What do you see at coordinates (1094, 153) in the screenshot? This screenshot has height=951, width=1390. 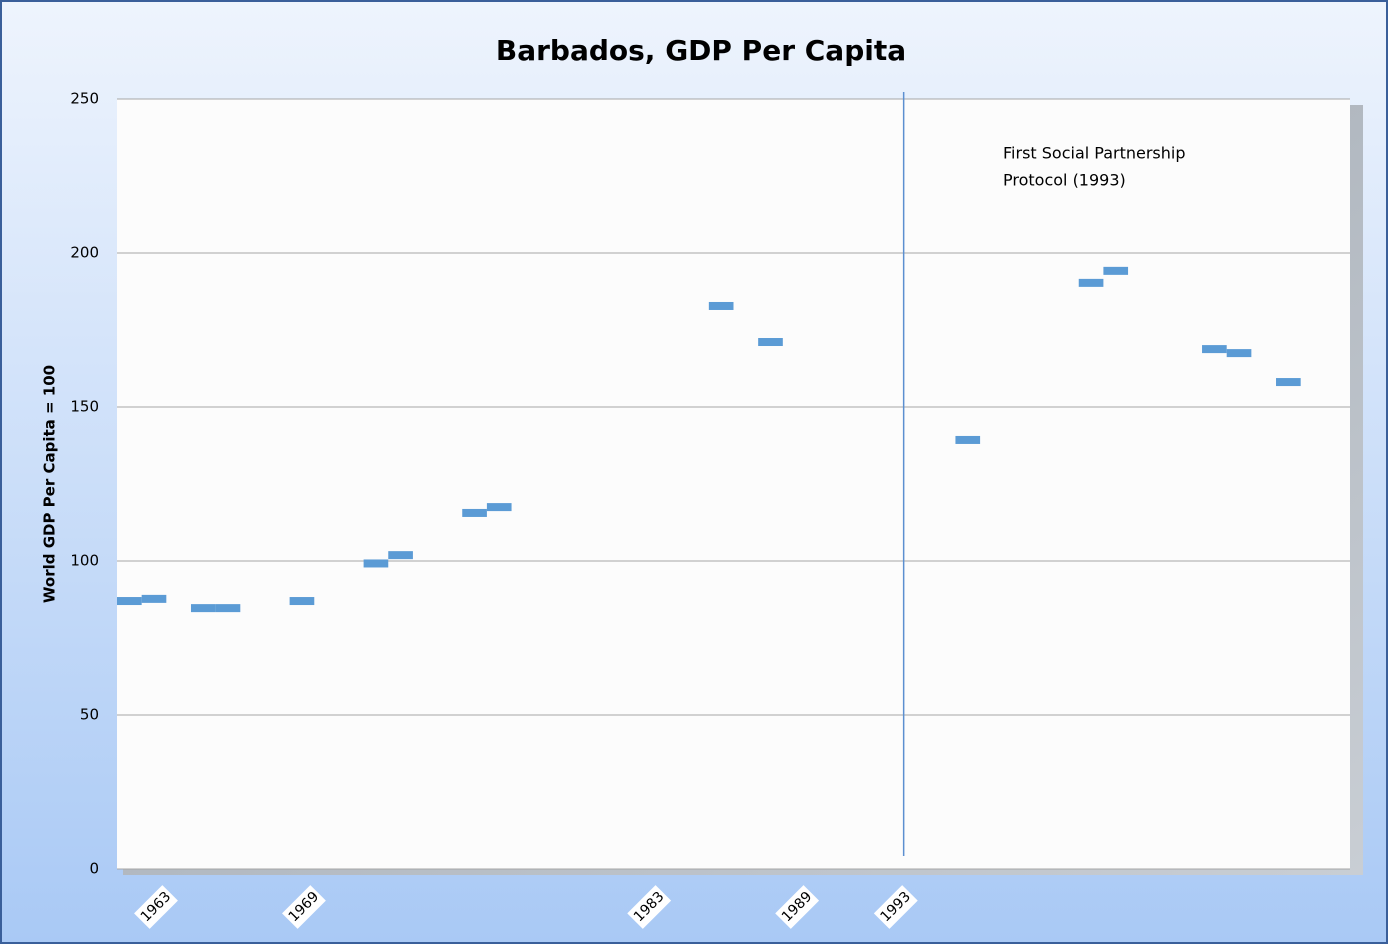 I see `annotation-text: First Social Partnership` at bounding box center [1094, 153].